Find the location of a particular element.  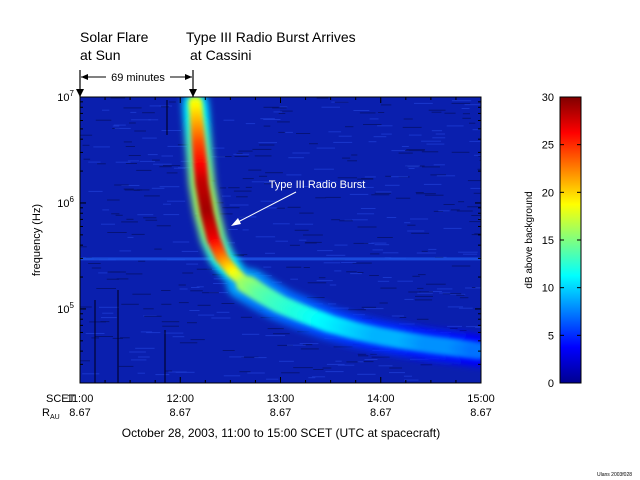

flare-marker is located at coordinates (80, 83).